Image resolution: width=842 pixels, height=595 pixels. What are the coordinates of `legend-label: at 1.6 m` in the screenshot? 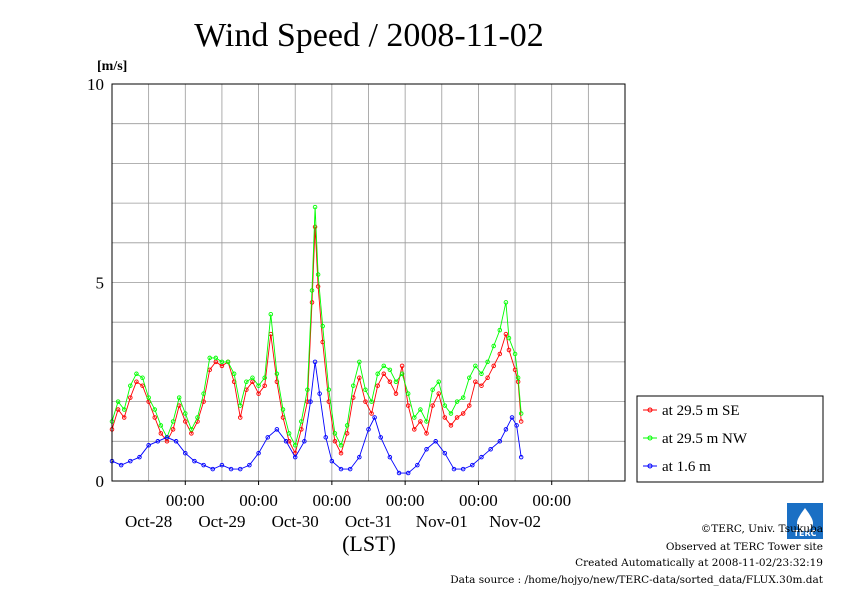 It's located at (686, 467).